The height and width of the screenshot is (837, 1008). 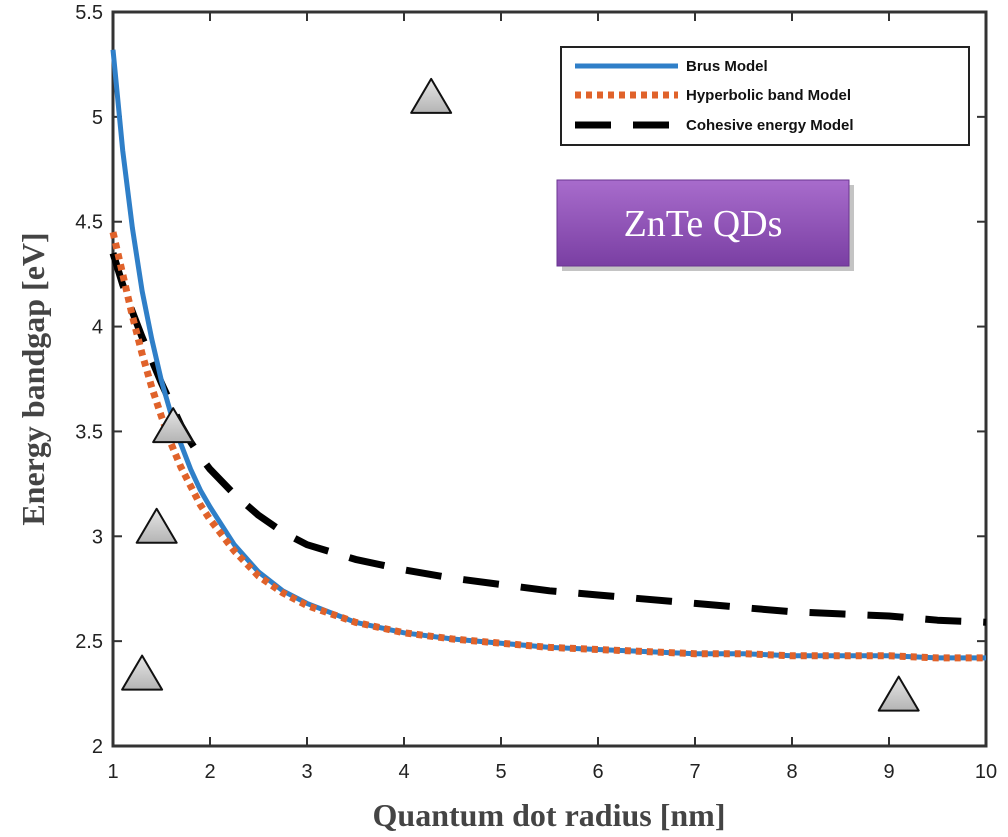 What do you see at coordinates (403, 772) in the screenshot?
I see `x-tick-label: 4` at bounding box center [403, 772].